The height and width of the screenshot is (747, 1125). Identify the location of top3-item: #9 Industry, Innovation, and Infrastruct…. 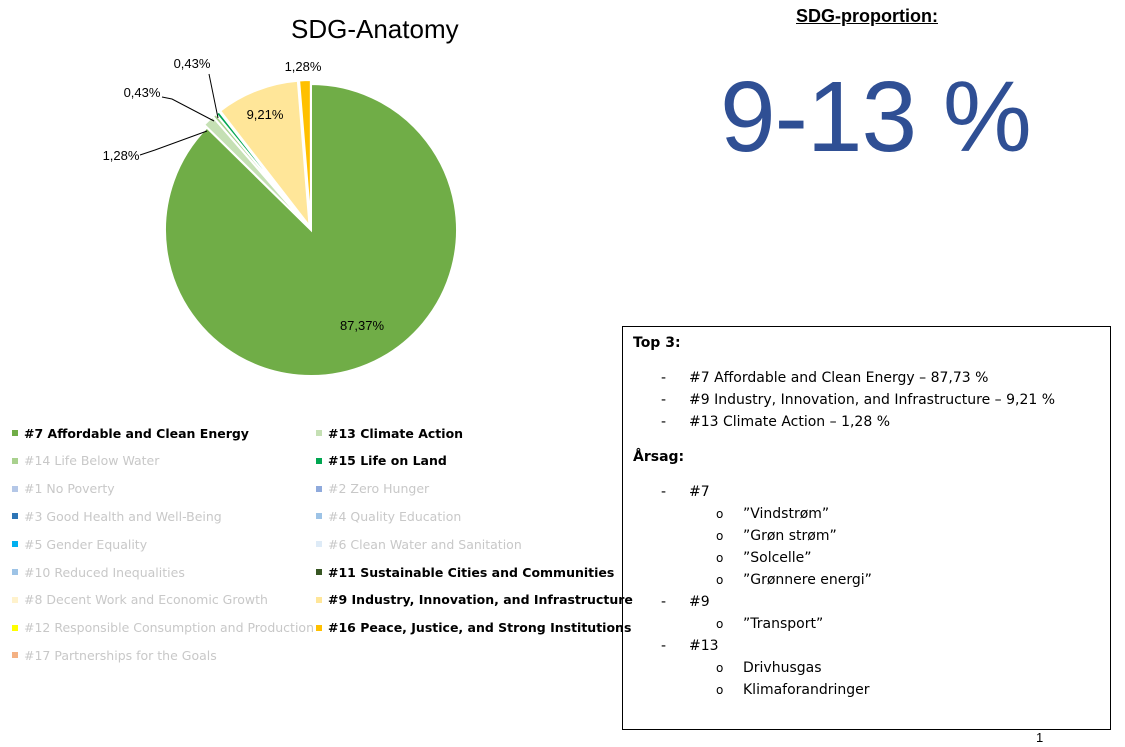
(872, 400).